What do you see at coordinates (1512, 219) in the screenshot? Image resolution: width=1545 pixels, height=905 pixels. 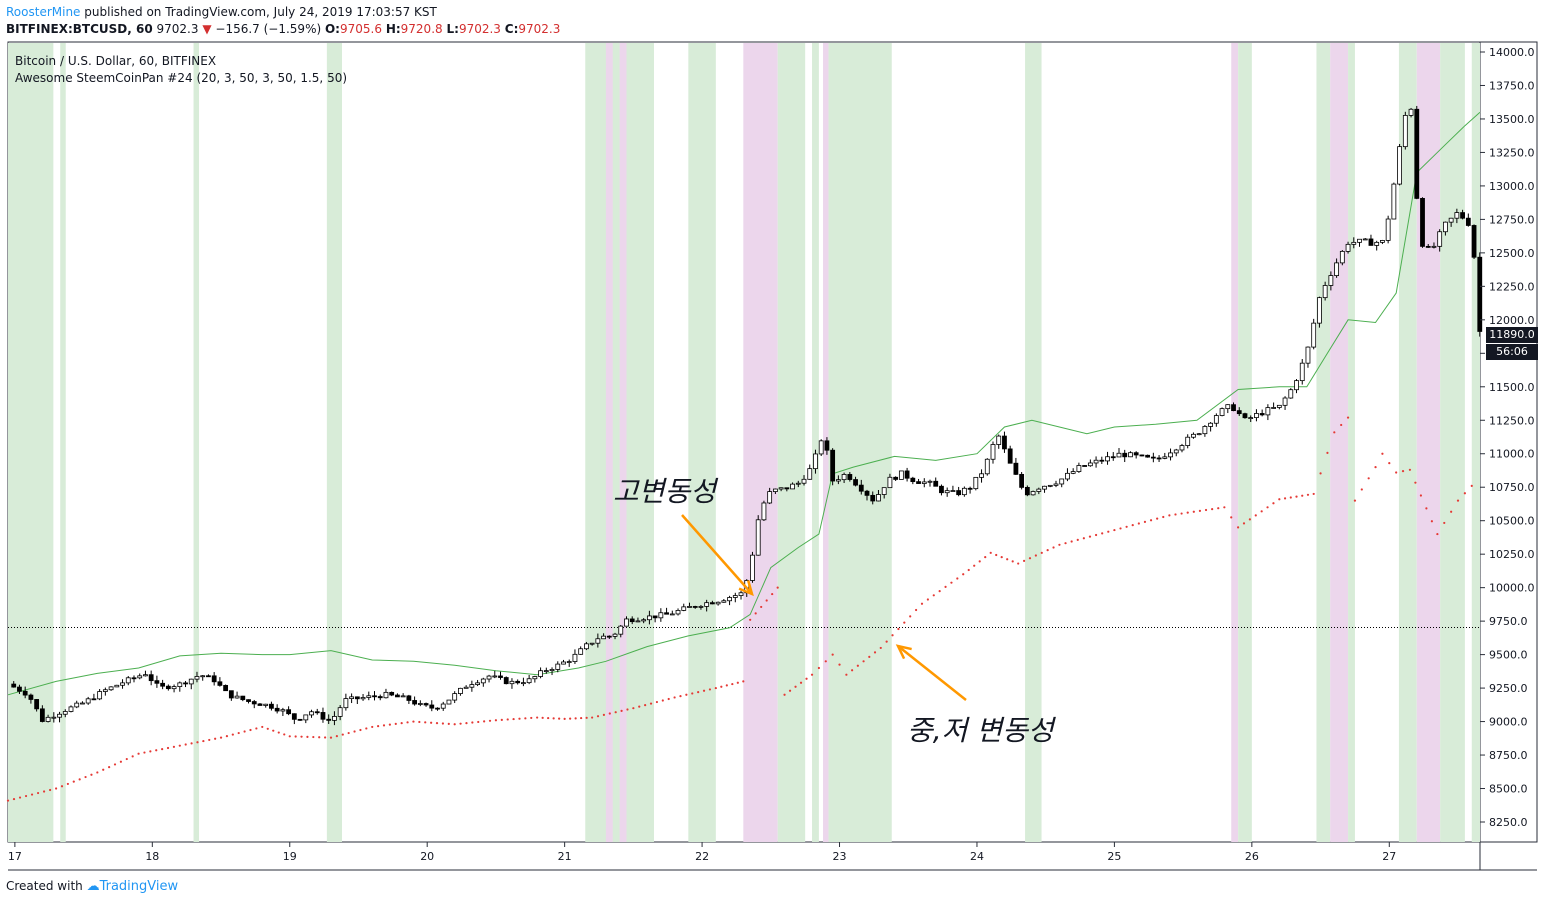 I see `y-tick-label: 12750.0` at bounding box center [1512, 219].